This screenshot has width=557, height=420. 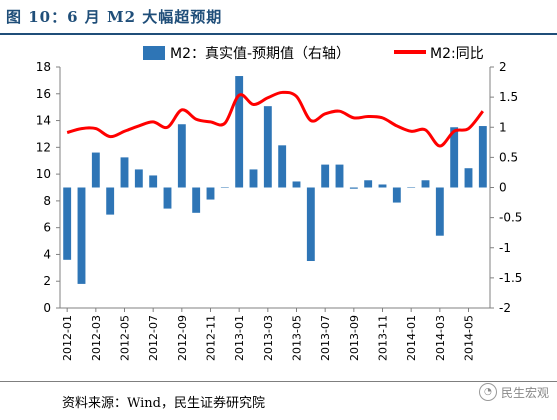 What do you see at coordinates (354, 338) in the screenshot?
I see `x-tick-label: 2013-09` at bounding box center [354, 338].